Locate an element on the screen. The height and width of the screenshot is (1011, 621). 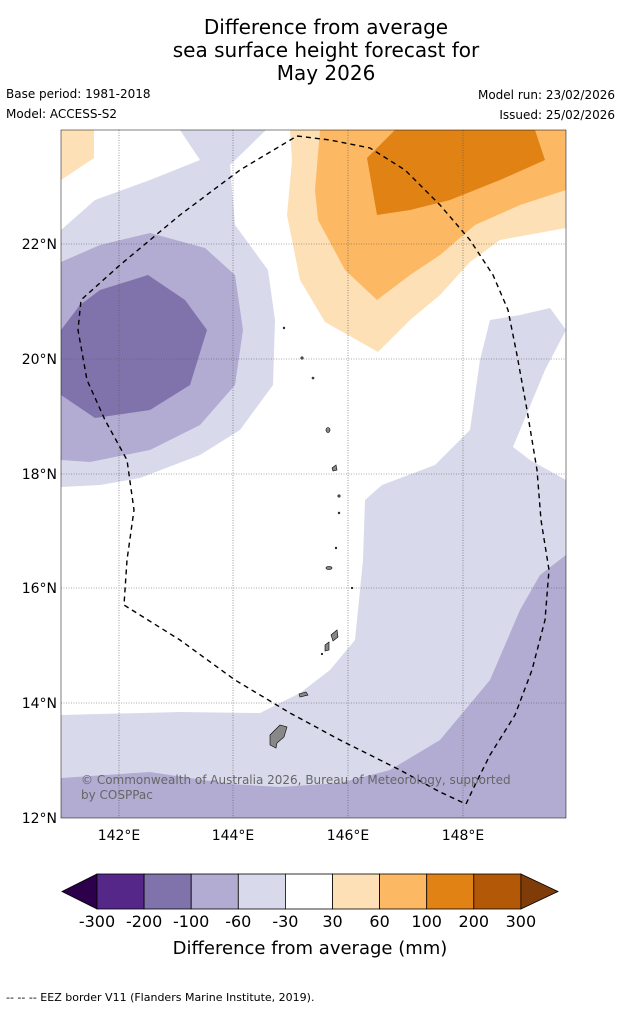
lat-tick: 14°N is located at coordinates (39, 704).